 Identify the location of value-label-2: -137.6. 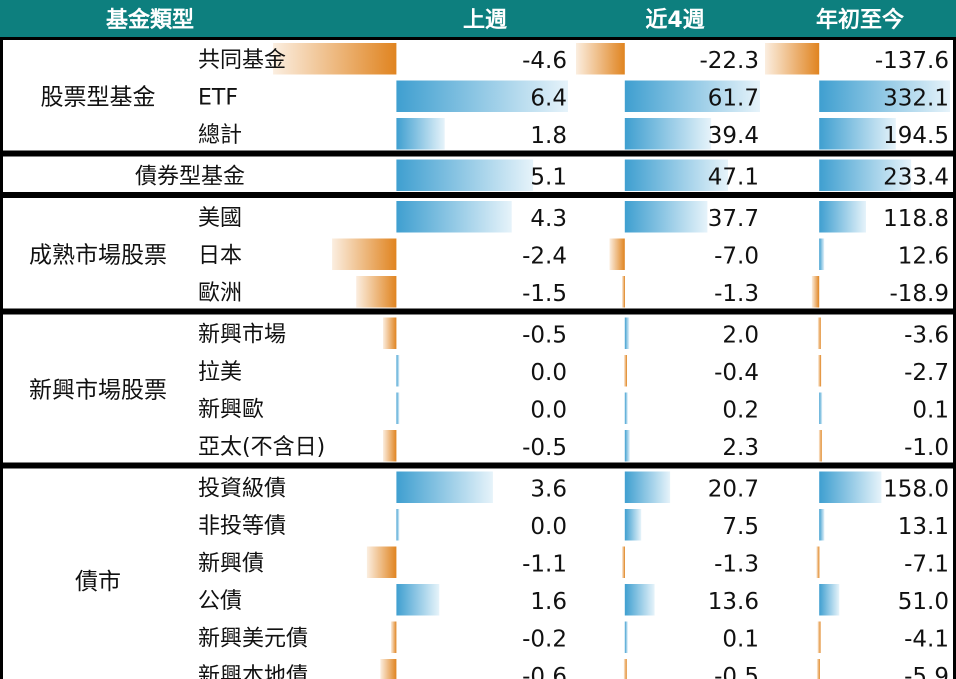
(912, 61).